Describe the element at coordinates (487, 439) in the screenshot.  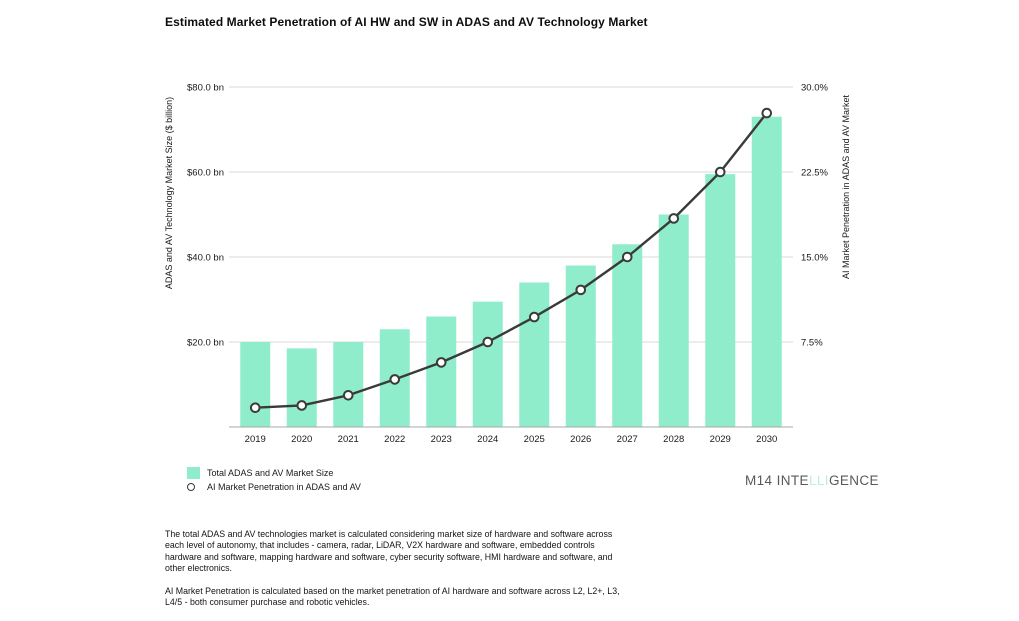
I see `x-tick-2024: 2024` at that location.